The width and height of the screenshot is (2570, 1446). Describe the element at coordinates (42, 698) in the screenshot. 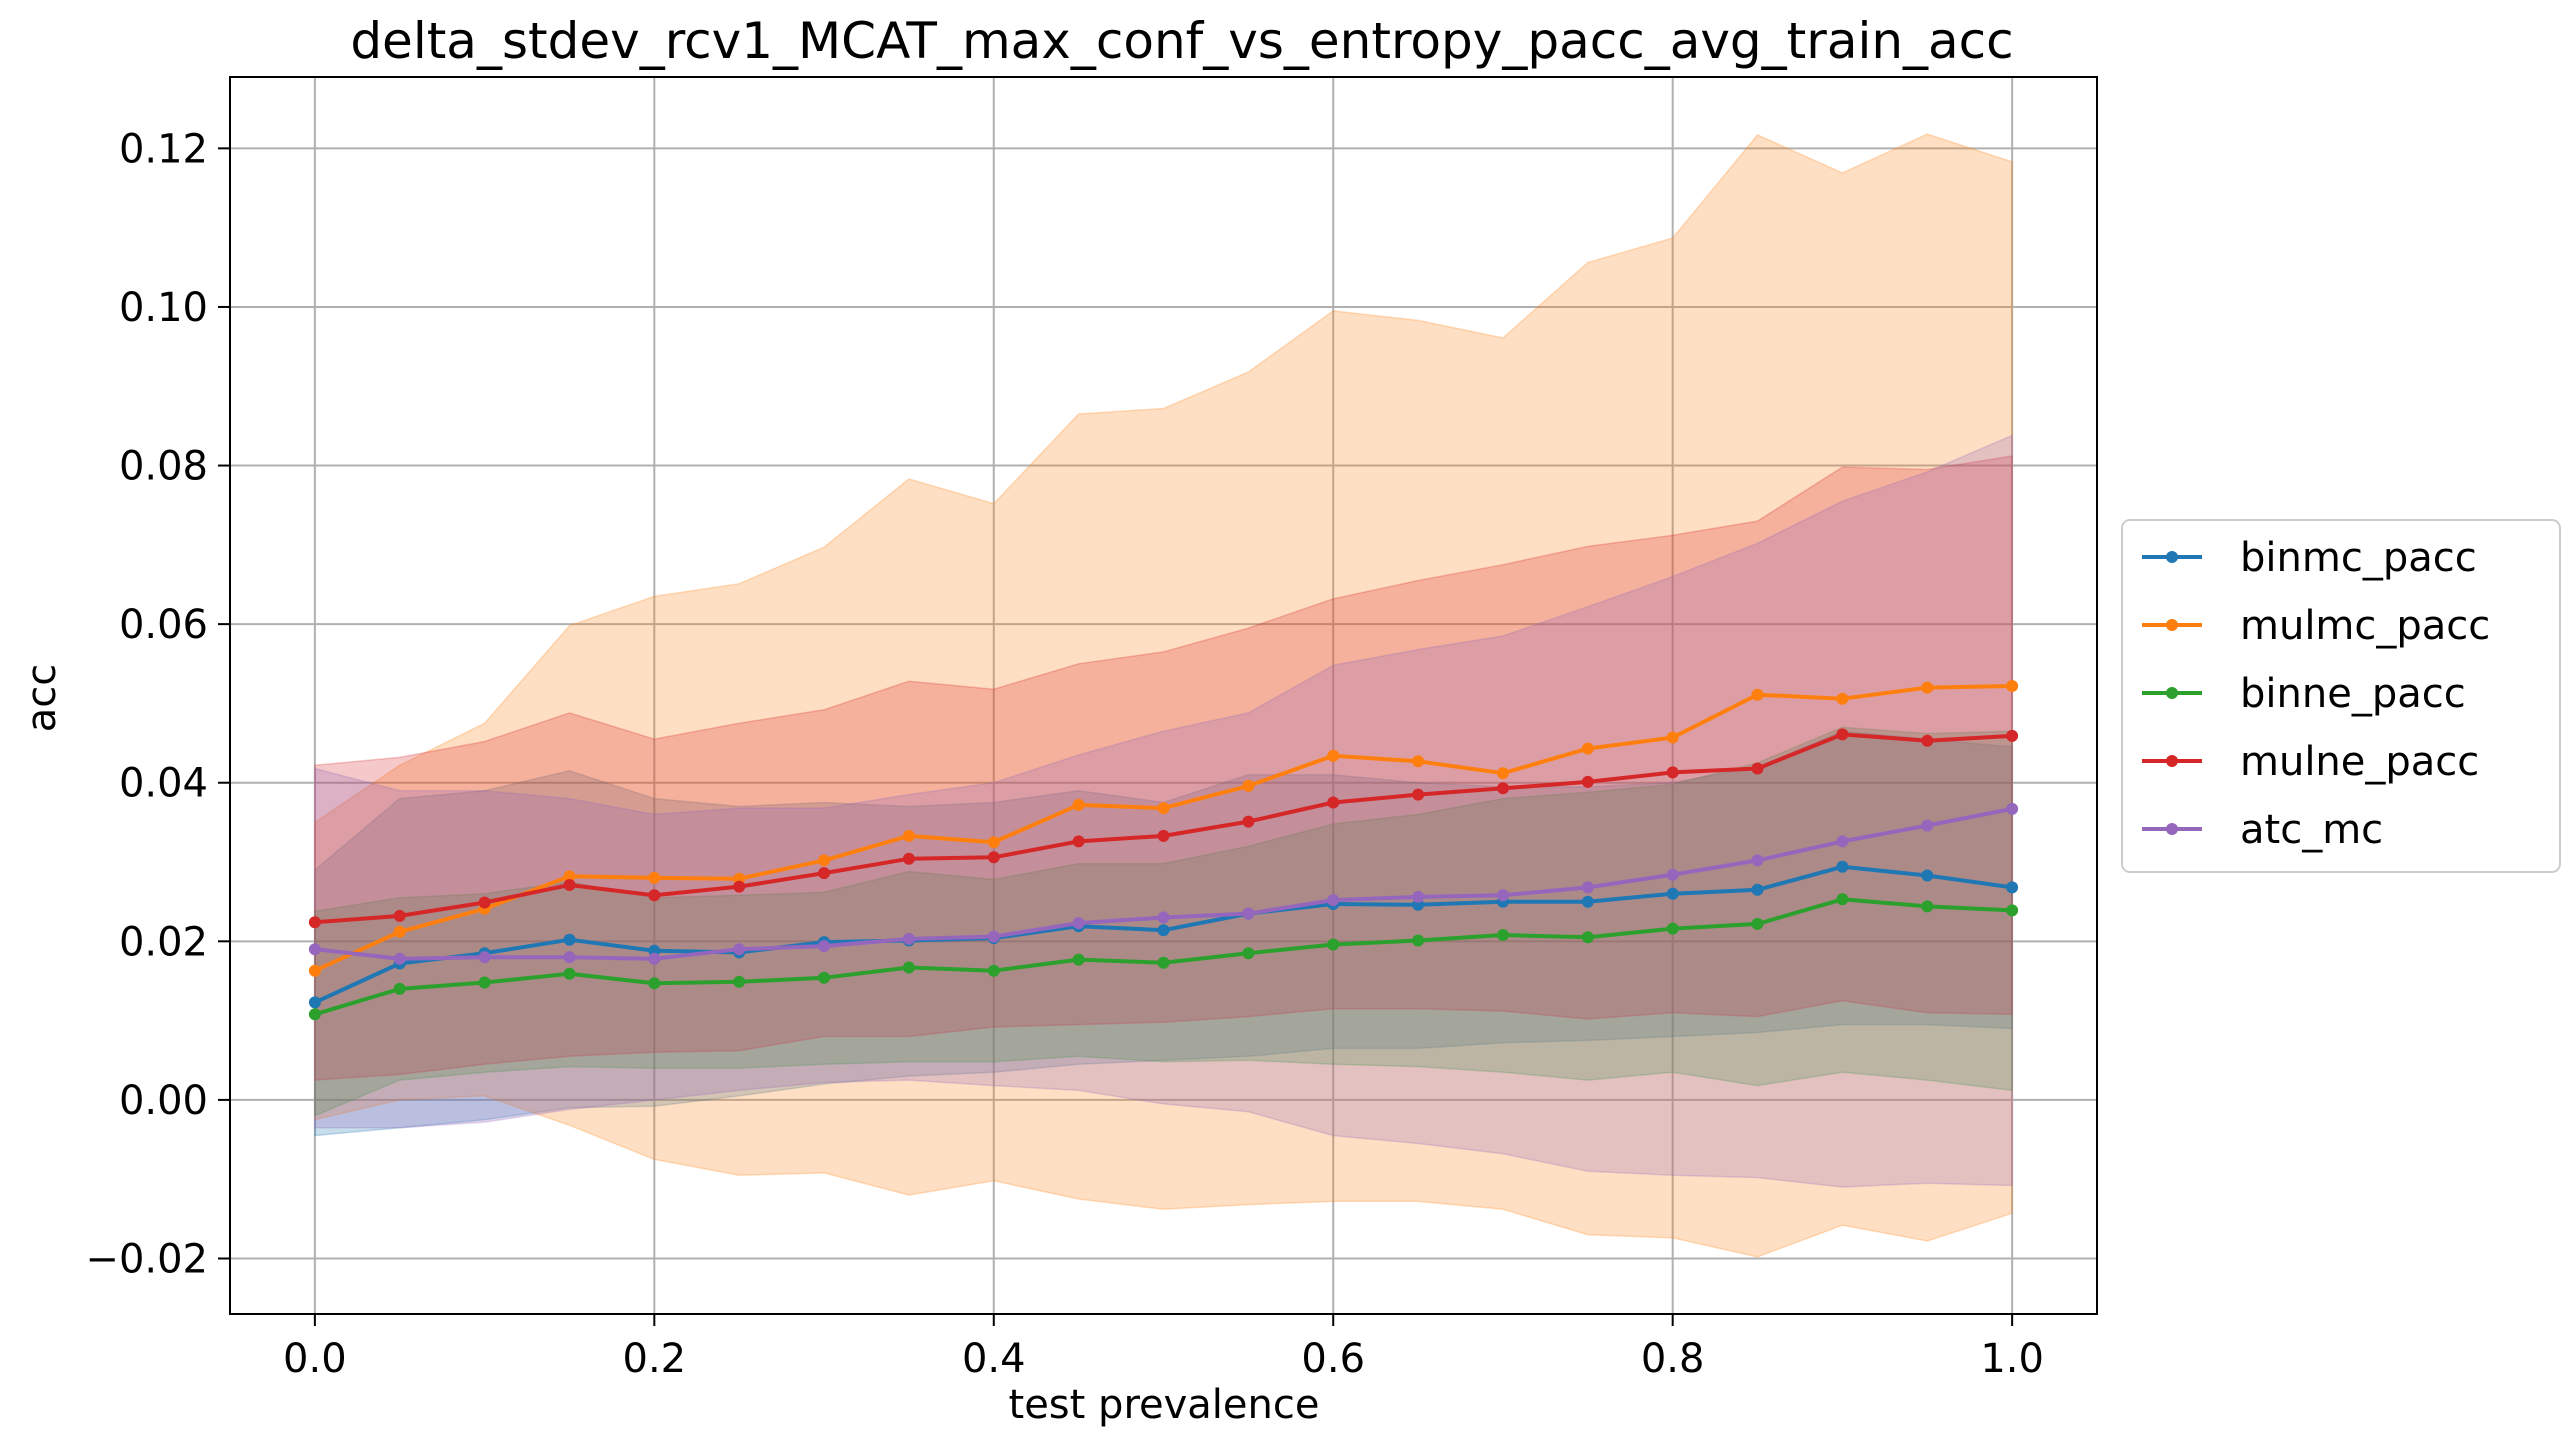

I see `y-axis-label: acc` at that location.